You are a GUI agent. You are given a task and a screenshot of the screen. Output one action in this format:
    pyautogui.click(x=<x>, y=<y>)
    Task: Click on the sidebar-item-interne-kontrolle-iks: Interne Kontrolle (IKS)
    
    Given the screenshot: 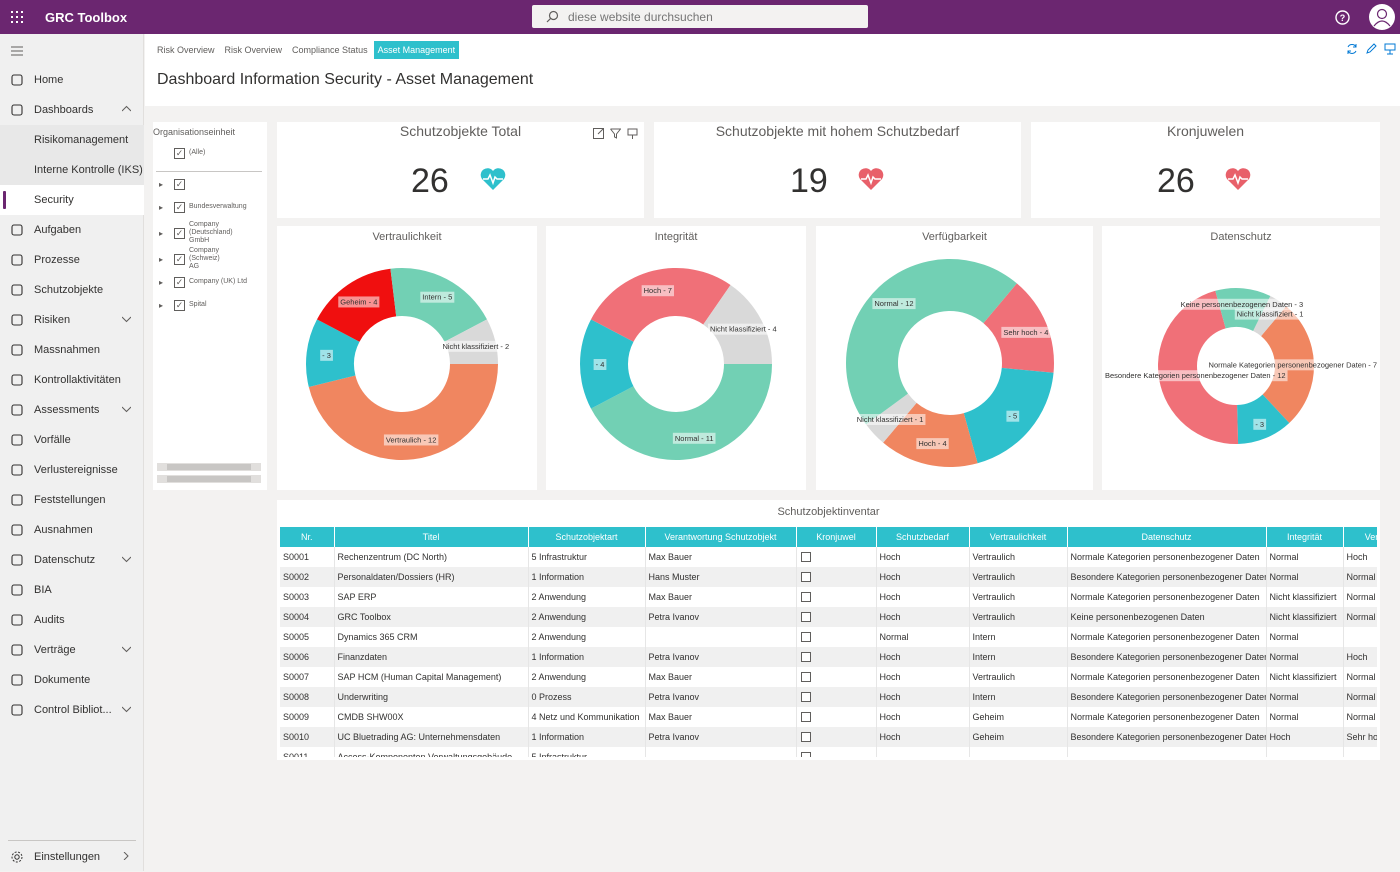 What is the action you would take?
    pyautogui.click(x=72, y=170)
    